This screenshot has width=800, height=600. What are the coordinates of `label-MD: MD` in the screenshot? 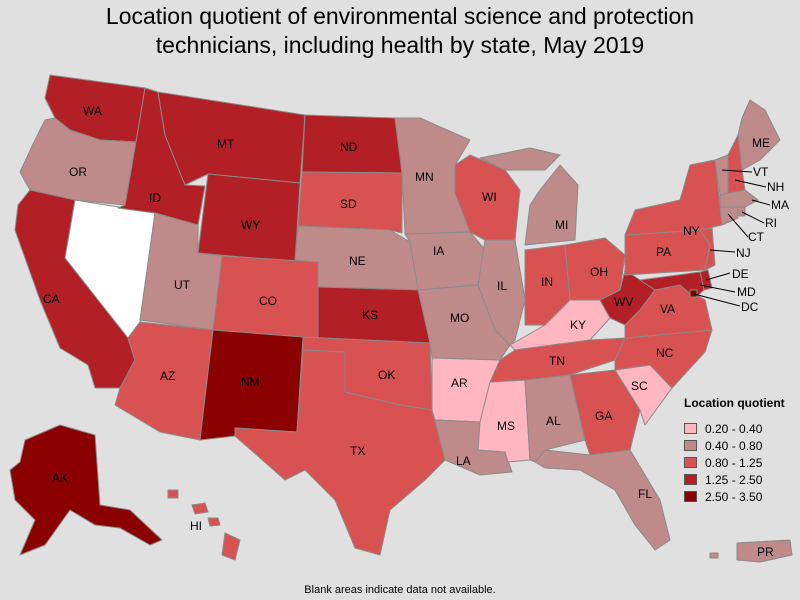 It's located at (746, 292).